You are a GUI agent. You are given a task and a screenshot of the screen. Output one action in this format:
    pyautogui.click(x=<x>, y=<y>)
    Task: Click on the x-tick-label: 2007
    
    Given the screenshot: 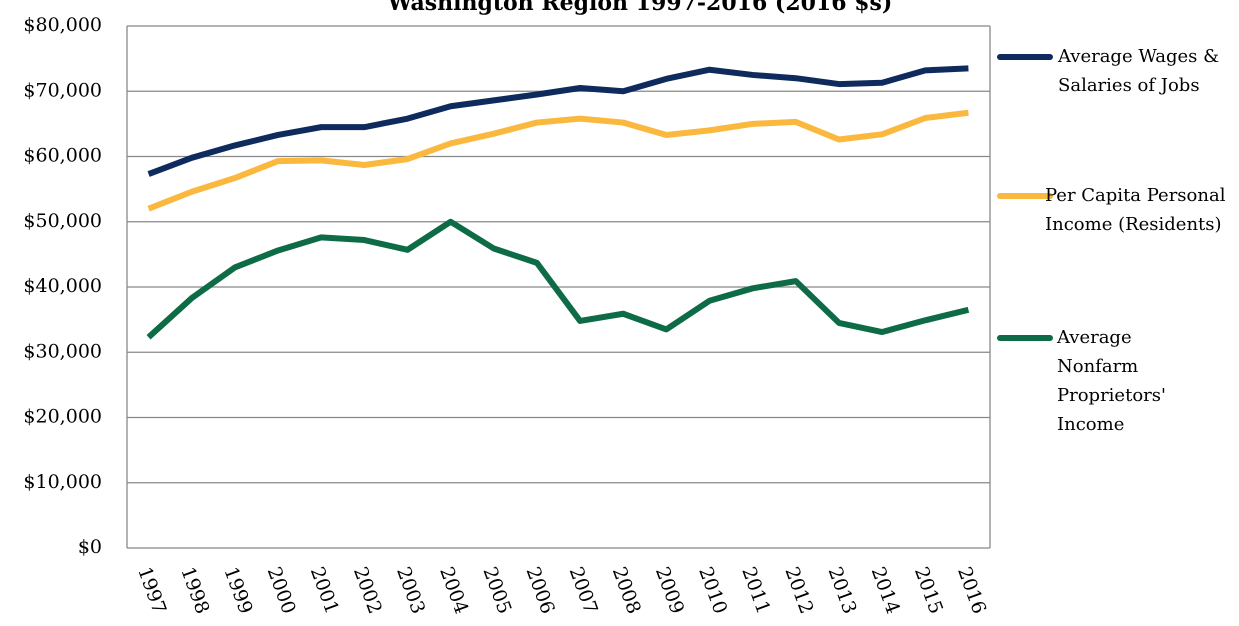 What is the action you would take?
    pyautogui.click(x=583, y=590)
    